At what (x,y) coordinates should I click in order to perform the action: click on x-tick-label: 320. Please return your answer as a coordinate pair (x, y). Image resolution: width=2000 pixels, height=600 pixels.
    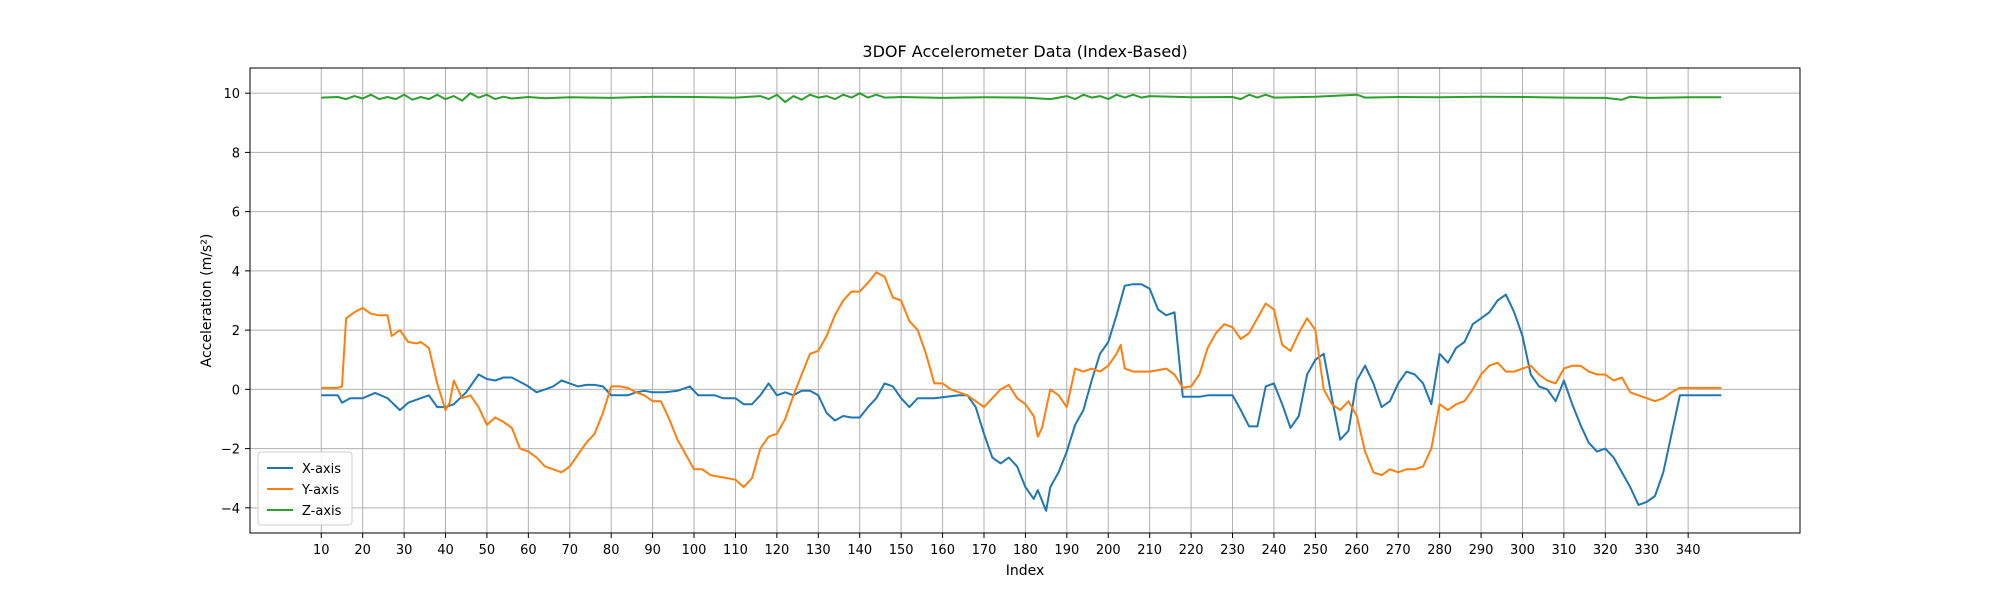
    Looking at the image, I should click on (1605, 550).